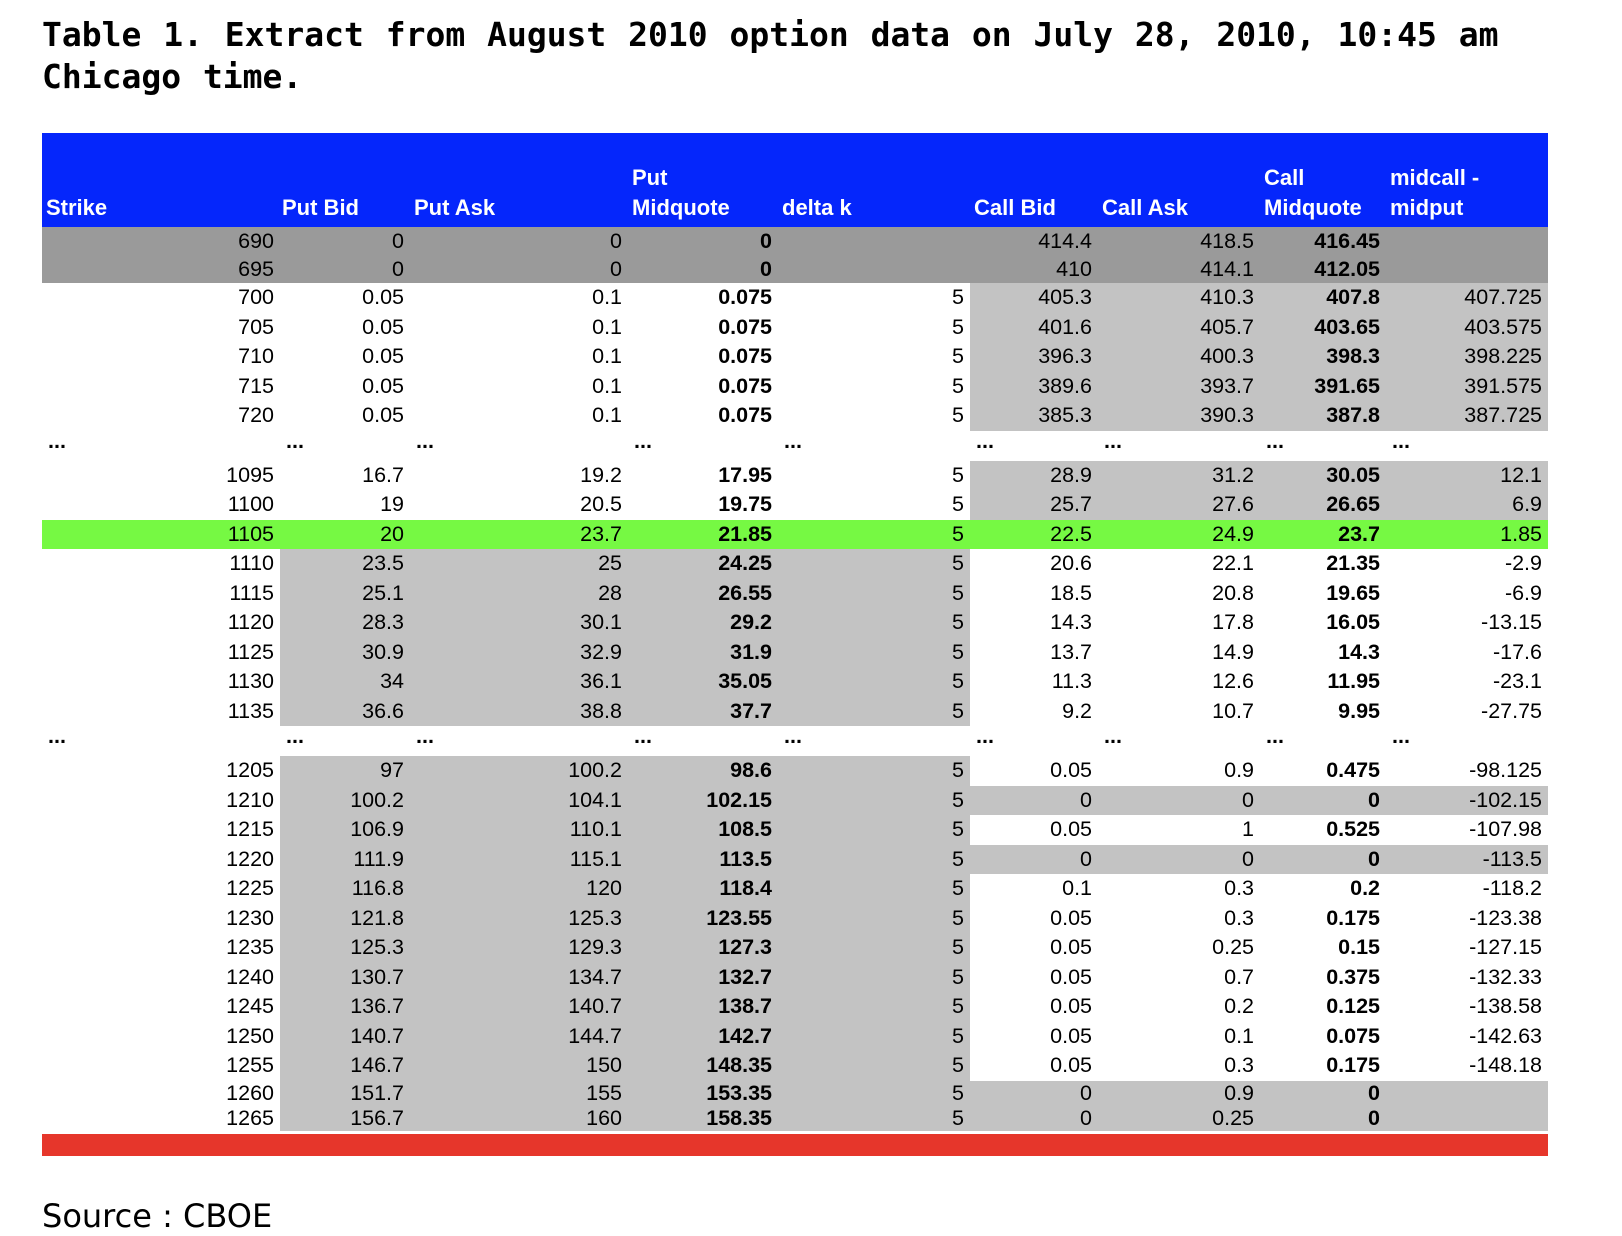  What do you see at coordinates (345, 682) in the screenshot?
I see `cell-put-bid: 34` at bounding box center [345, 682].